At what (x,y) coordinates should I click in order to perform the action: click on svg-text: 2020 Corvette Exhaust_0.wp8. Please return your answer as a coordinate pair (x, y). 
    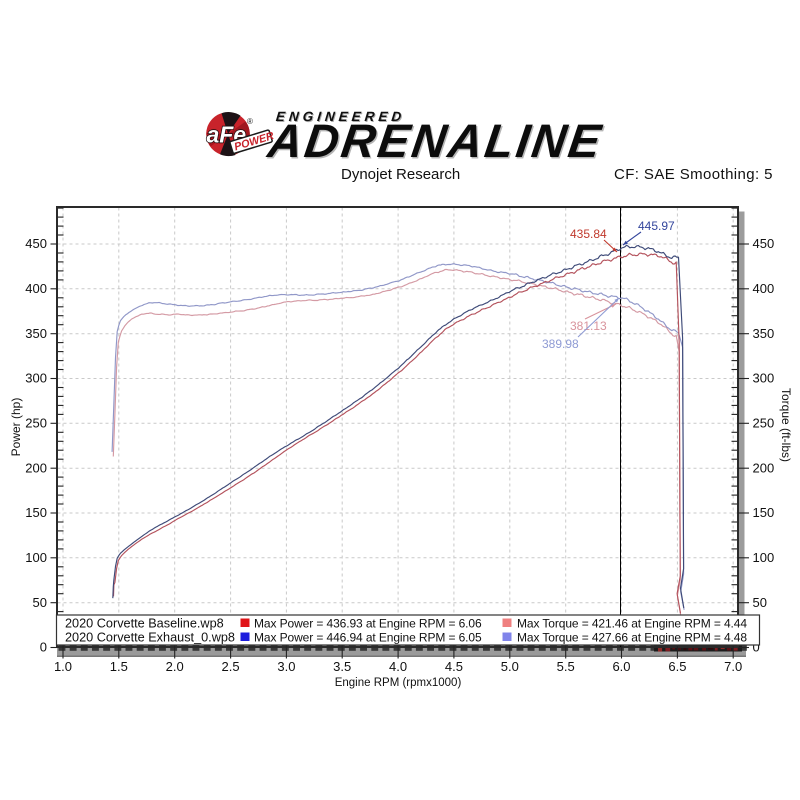
    Looking at the image, I should click on (150, 638).